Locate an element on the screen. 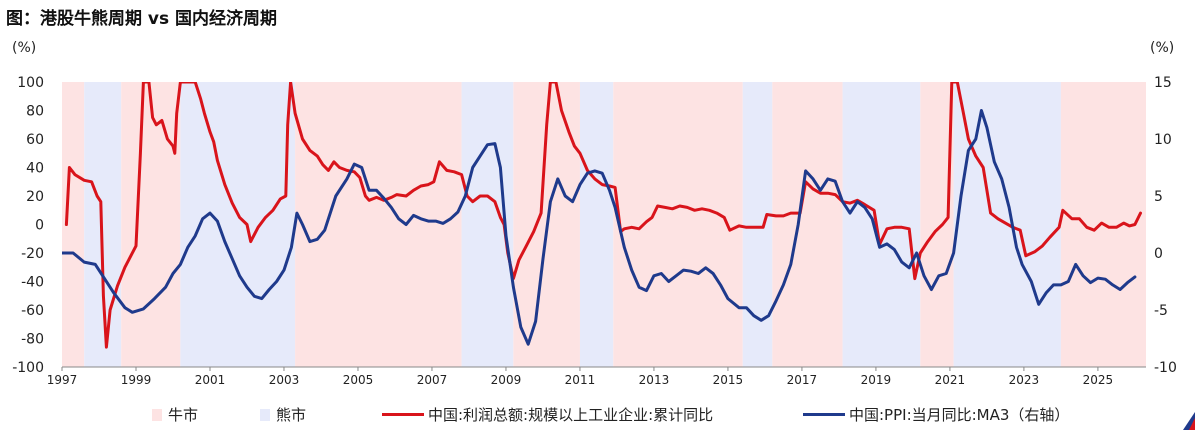 The image size is (1195, 430). y-left-tick-label: 80 is located at coordinates (35, 112).